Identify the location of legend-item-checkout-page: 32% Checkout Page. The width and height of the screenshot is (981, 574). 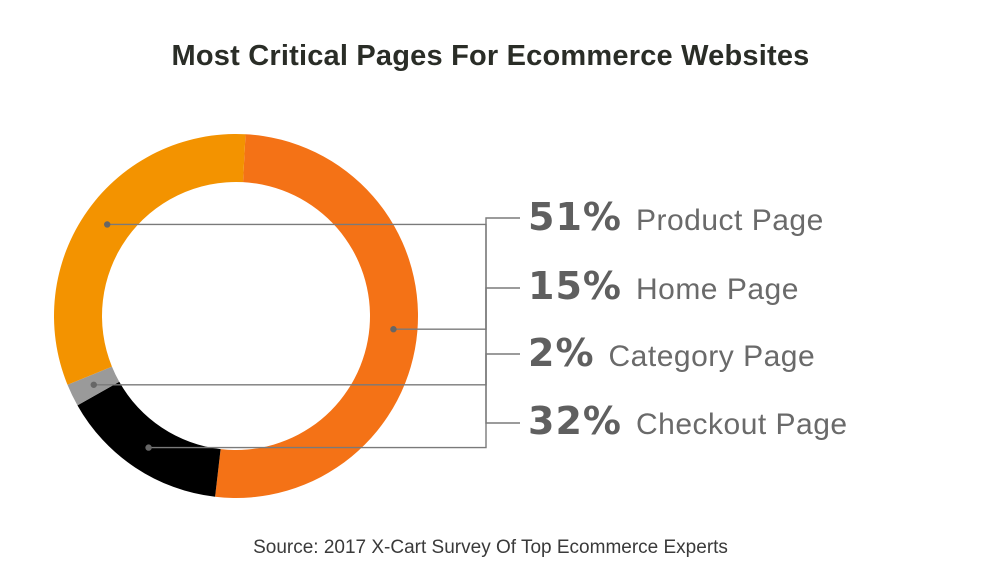
(688, 421).